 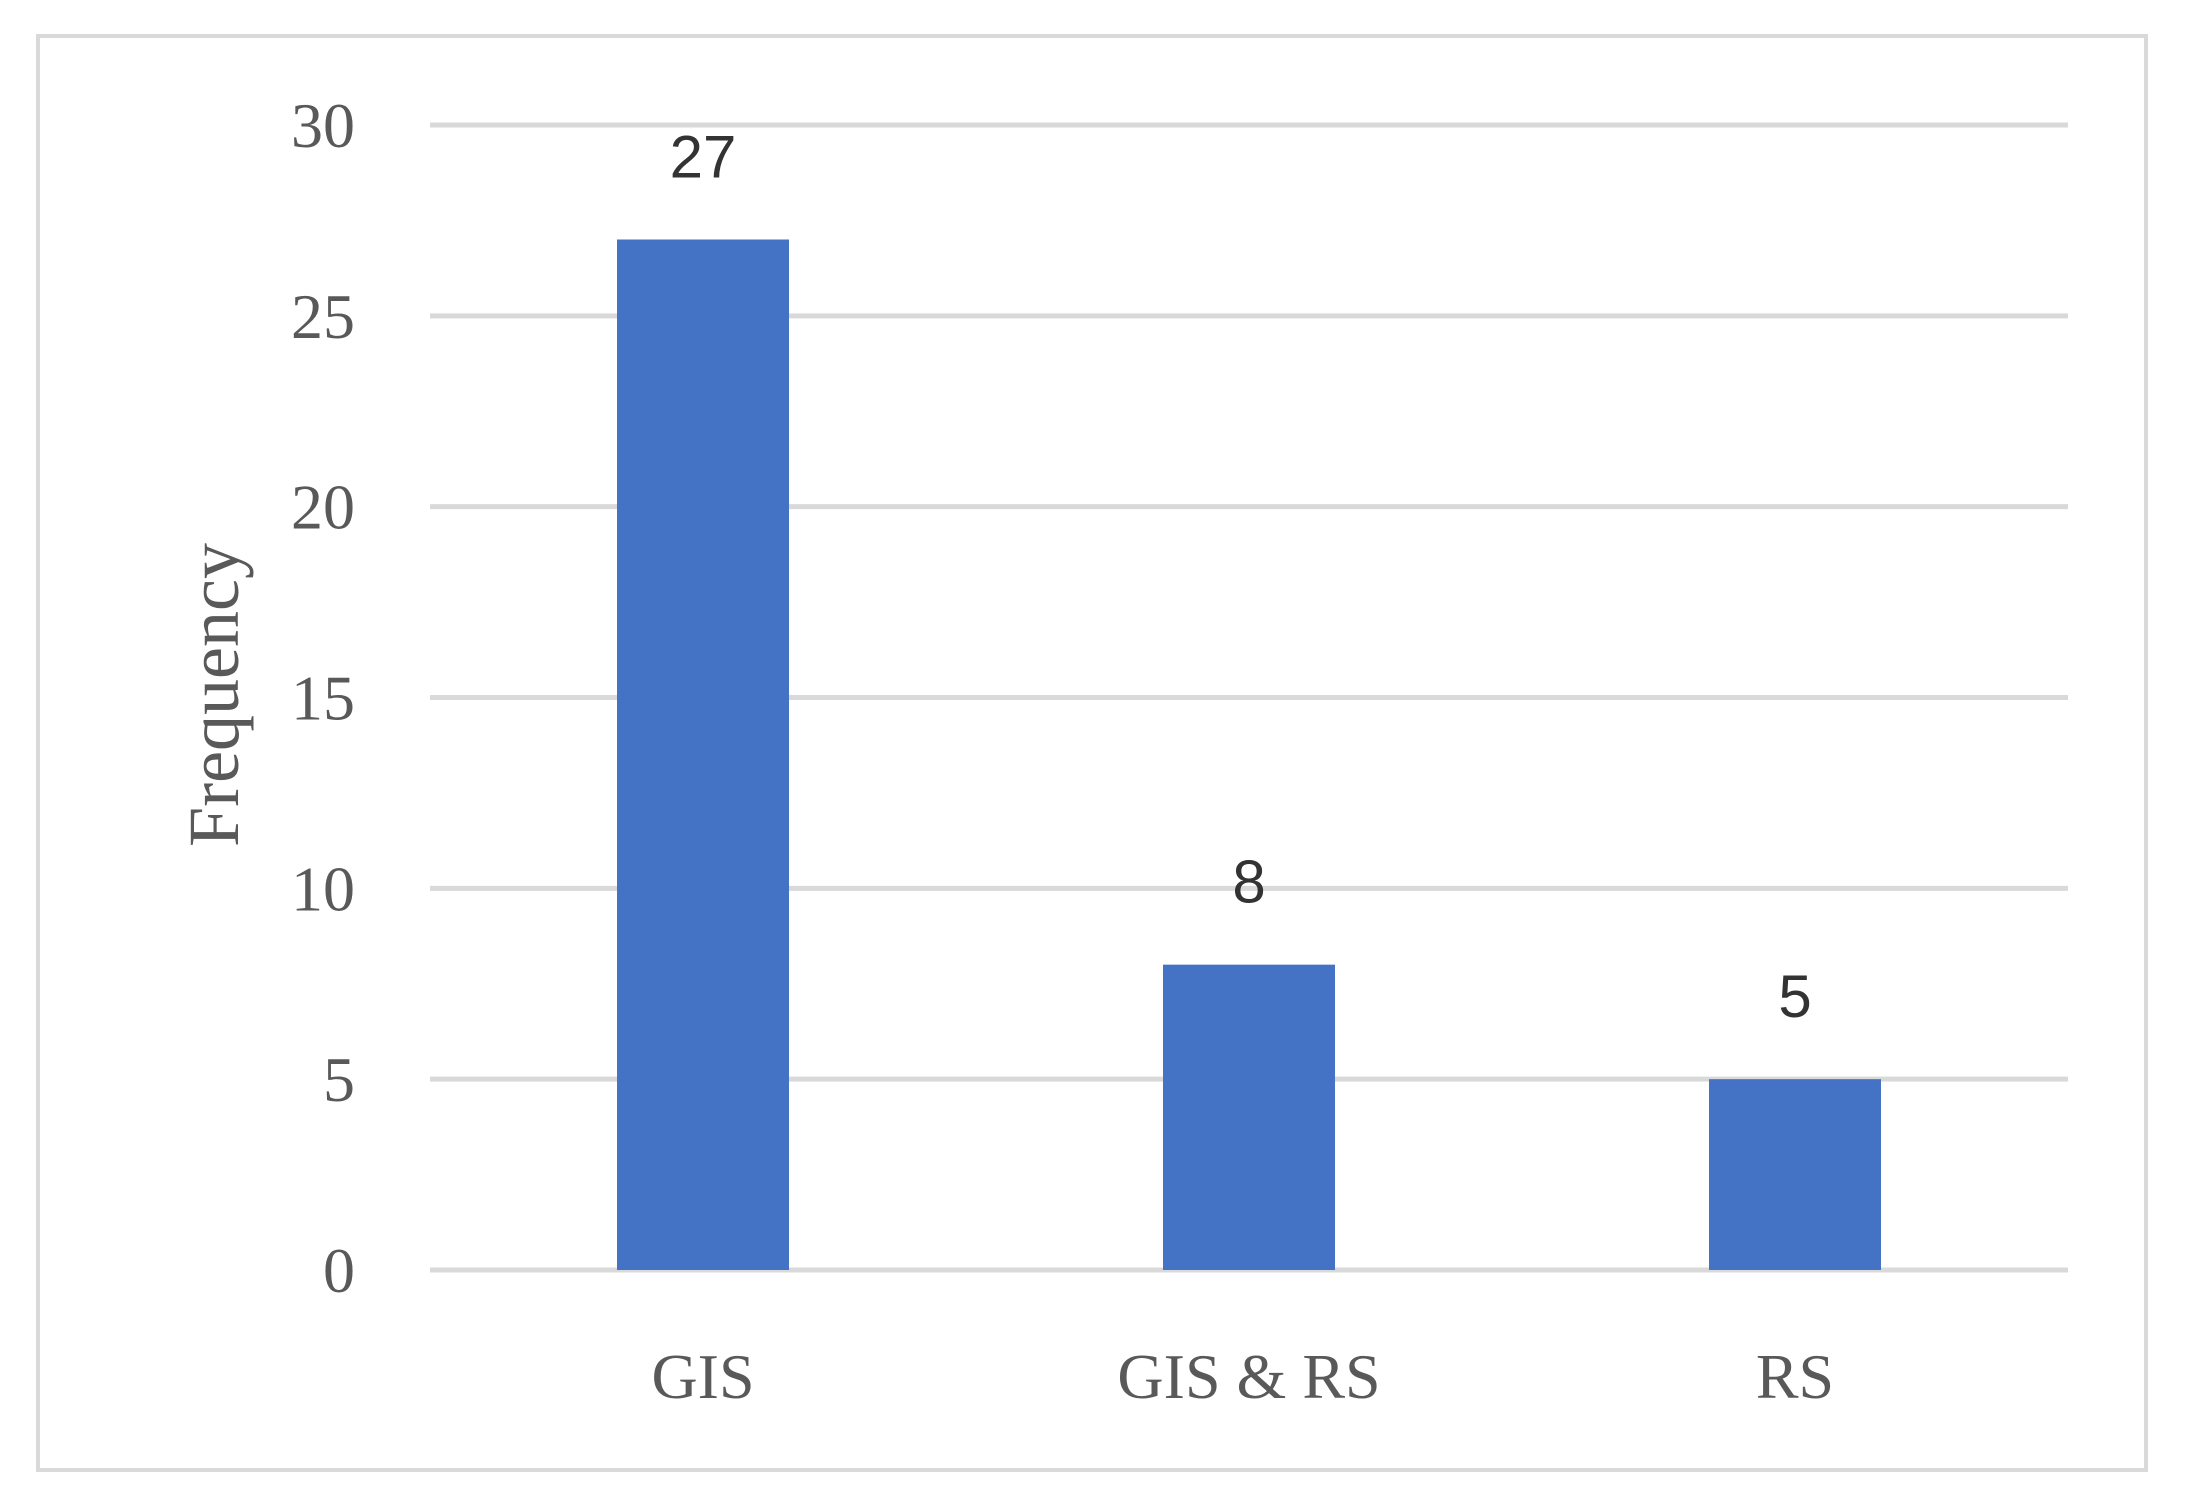 What do you see at coordinates (323, 888) in the screenshot?
I see `y-tick-label: 10` at bounding box center [323, 888].